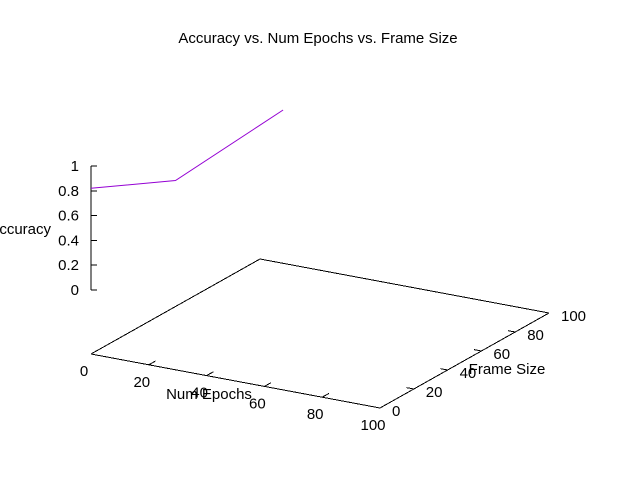  Describe the element at coordinates (573, 316) in the screenshot. I see `y-tick-label: 100` at that location.